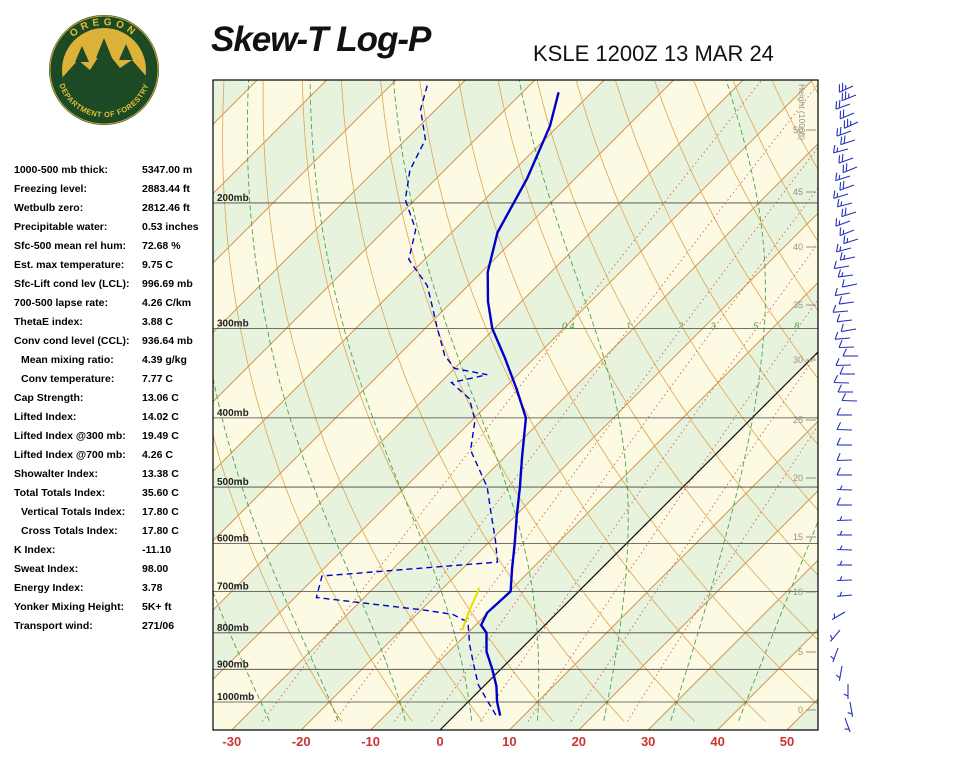 The width and height of the screenshot is (960, 768). I want to click on stat-row: Vertical Totals Index: 17.80 C, so click(116, 515).